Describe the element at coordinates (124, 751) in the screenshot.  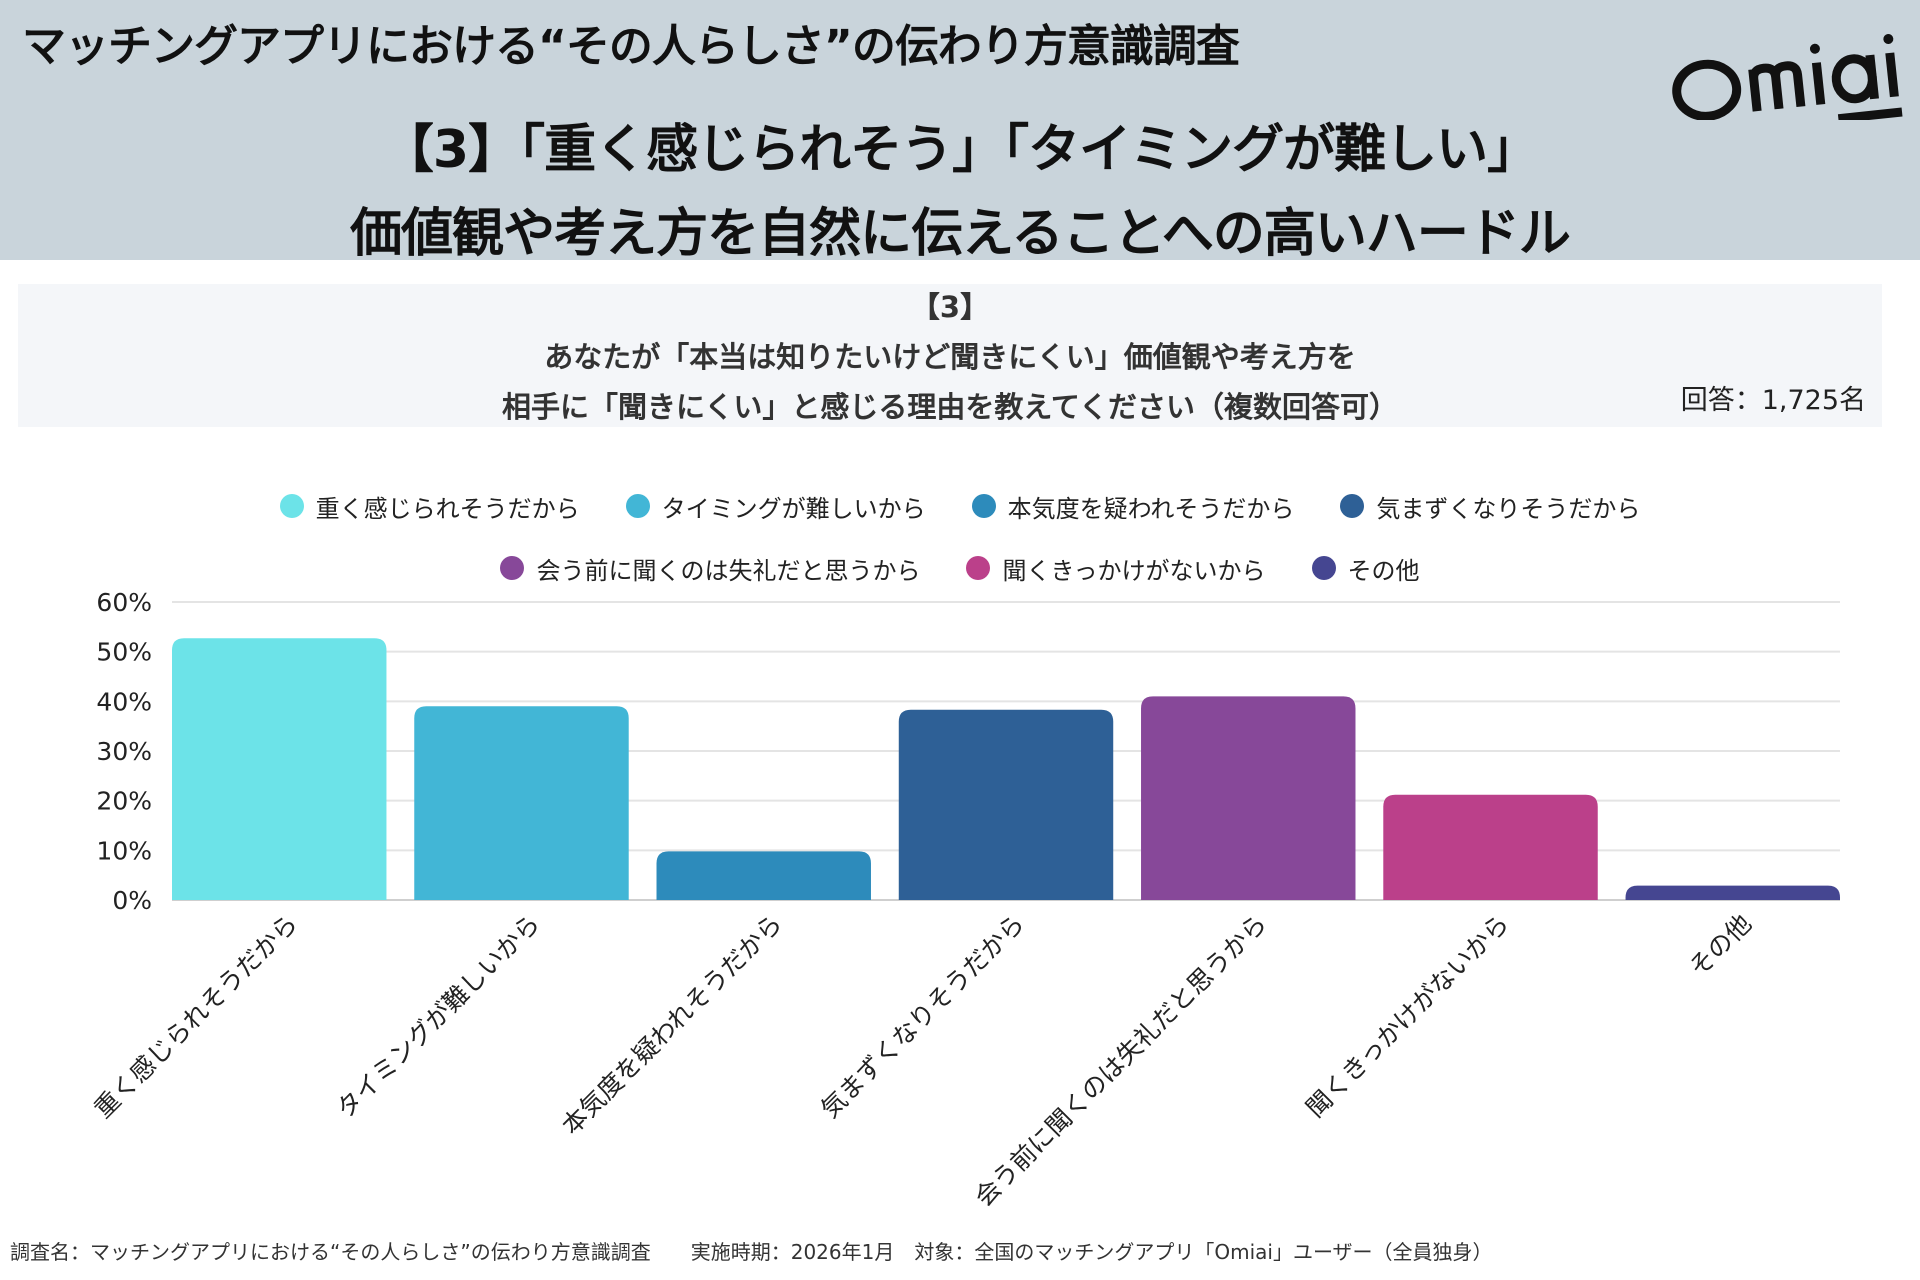
I see `y-tick-label: 30%` at that location.